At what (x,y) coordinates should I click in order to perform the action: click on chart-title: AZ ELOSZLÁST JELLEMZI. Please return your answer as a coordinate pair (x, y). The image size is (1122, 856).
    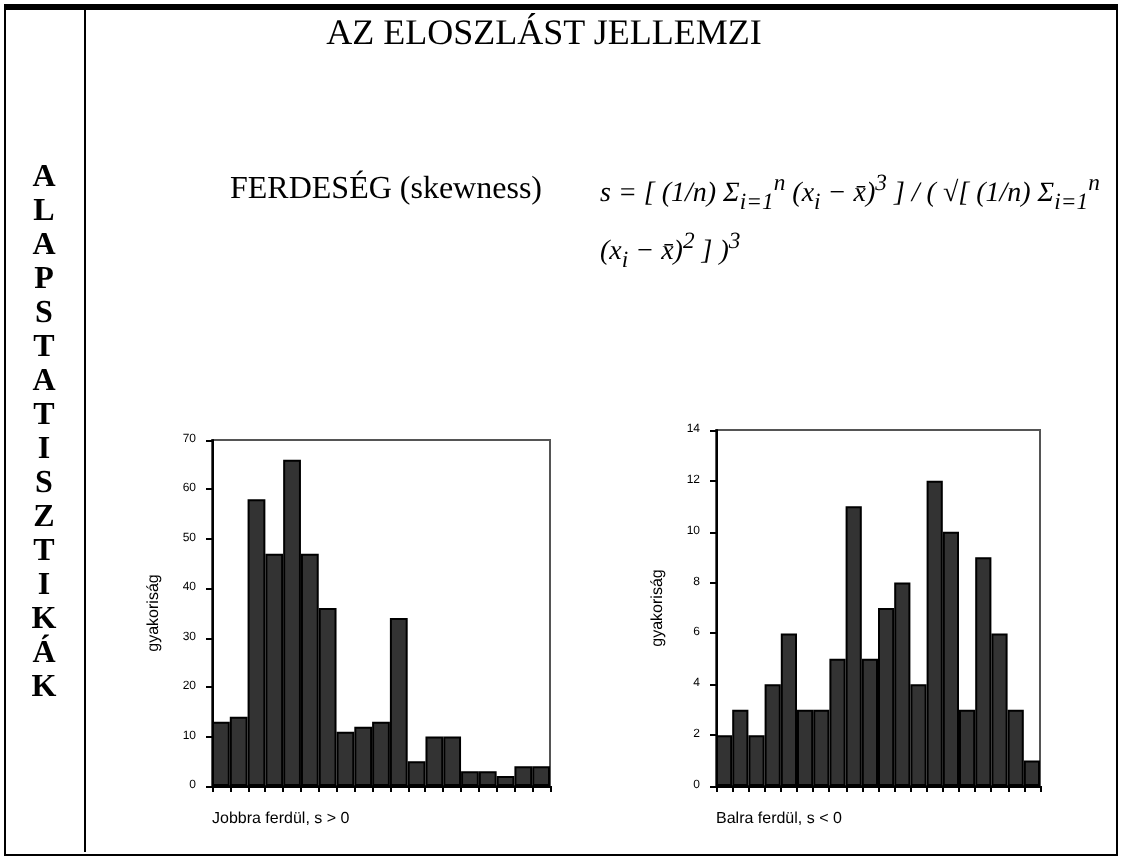
    Looking at the image, I should click on (544, 33).